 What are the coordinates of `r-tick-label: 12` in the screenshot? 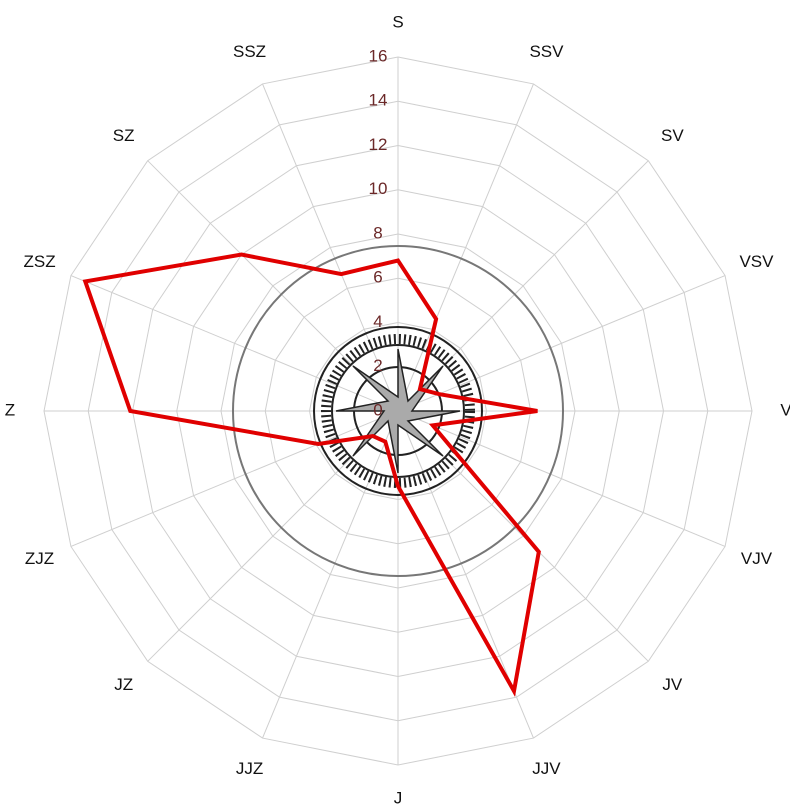 It's located at (378, 144).